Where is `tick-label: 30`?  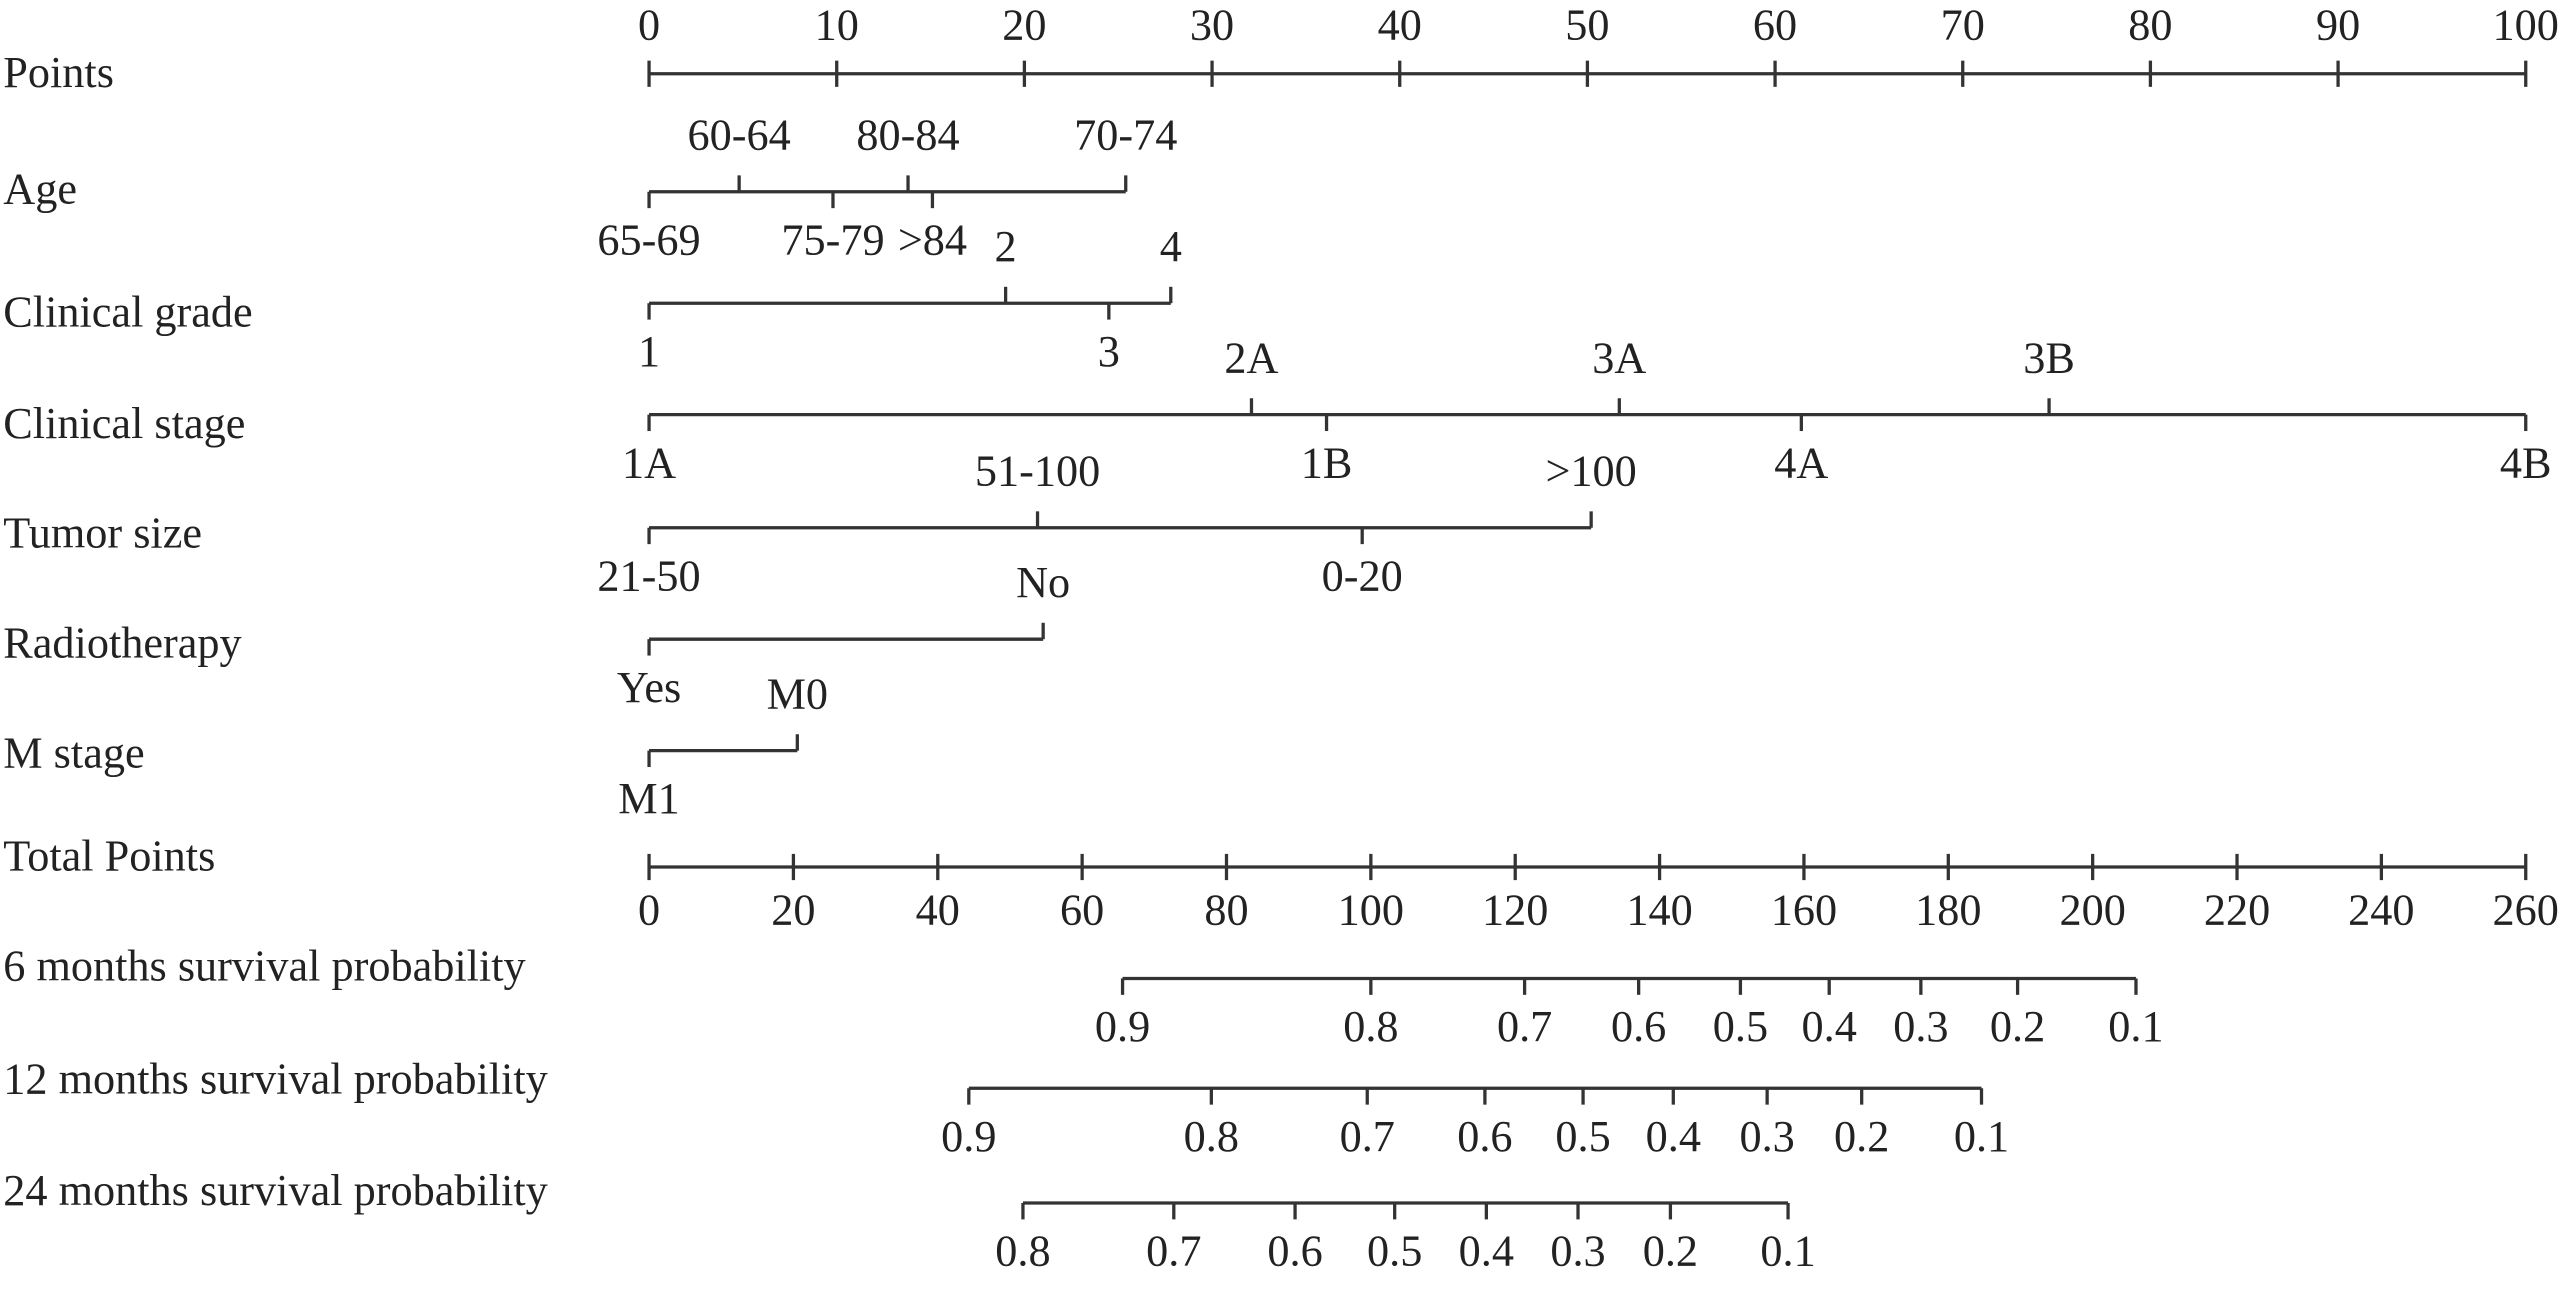
tick-label: 30 is located at coordinates (1212, 25).